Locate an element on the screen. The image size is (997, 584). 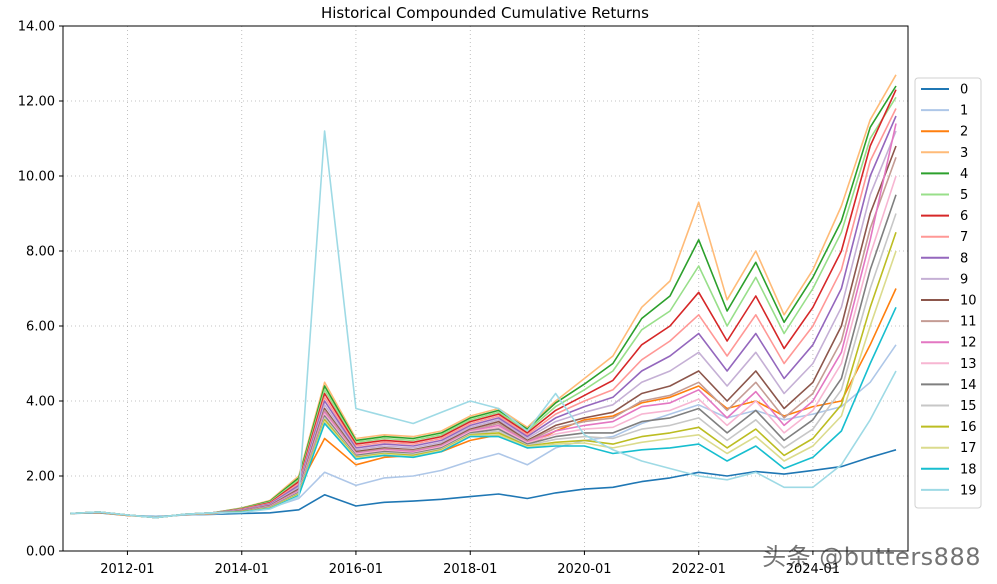
x-tick-label: 2018-01 is located at coordinates (470, 569).